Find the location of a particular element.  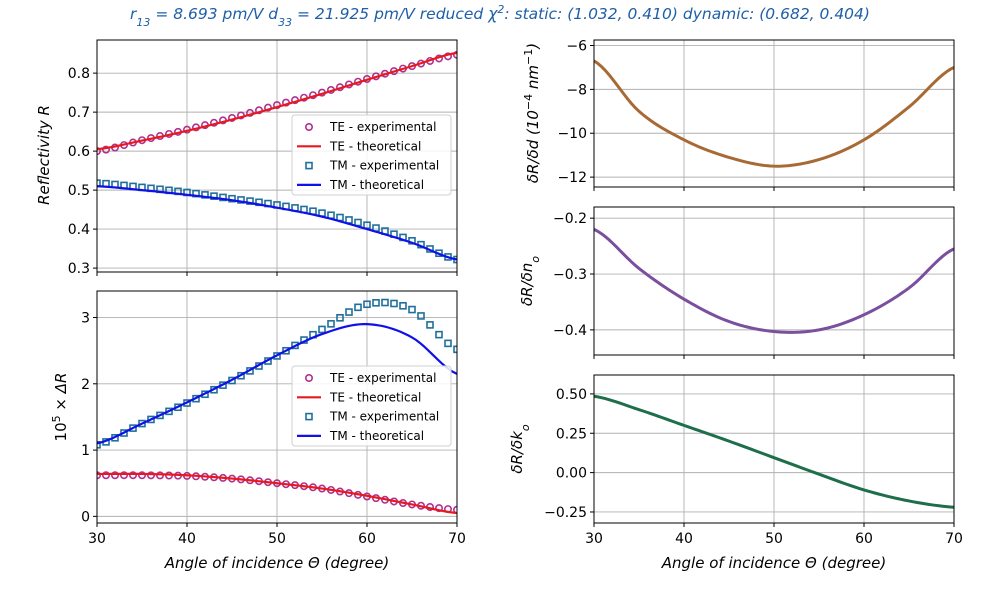

title-part: 2 is located at coordinates (500, 9).